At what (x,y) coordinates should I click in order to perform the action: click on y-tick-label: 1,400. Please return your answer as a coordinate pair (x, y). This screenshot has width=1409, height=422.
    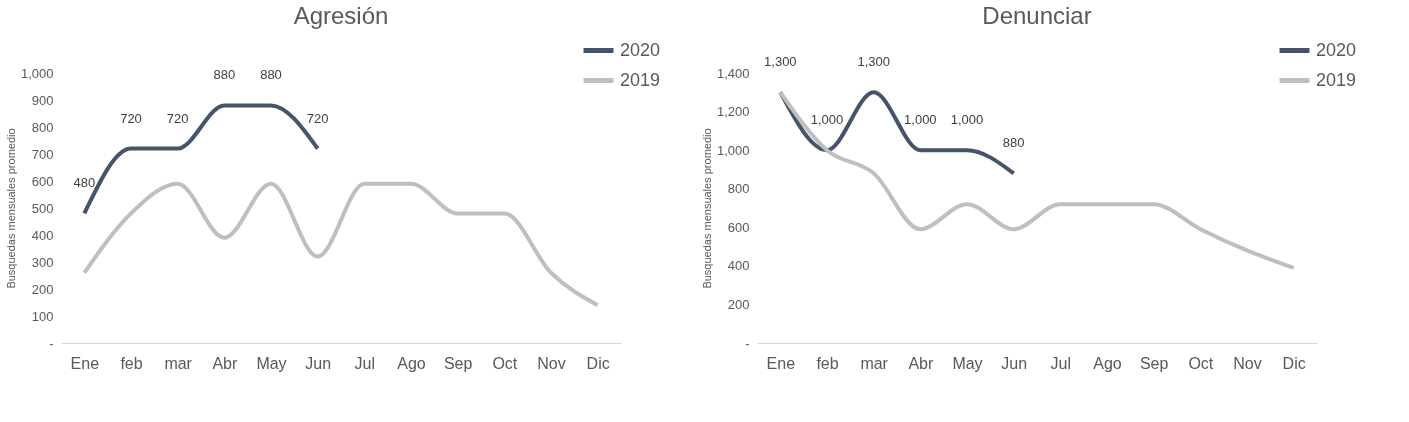
    Looking at the image, I should click on (733, 73).